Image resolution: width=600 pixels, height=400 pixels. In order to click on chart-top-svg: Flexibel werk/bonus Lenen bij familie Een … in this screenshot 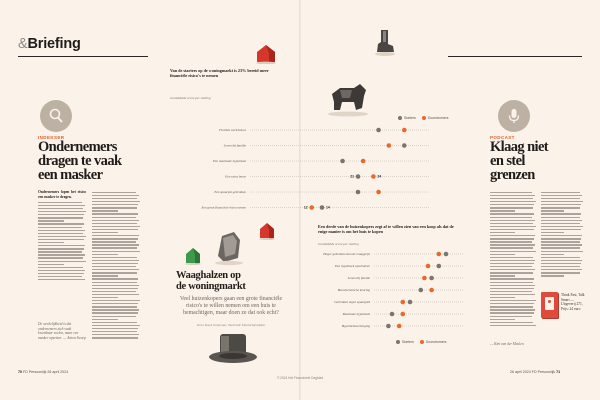, I will do `click(315, 168)`.